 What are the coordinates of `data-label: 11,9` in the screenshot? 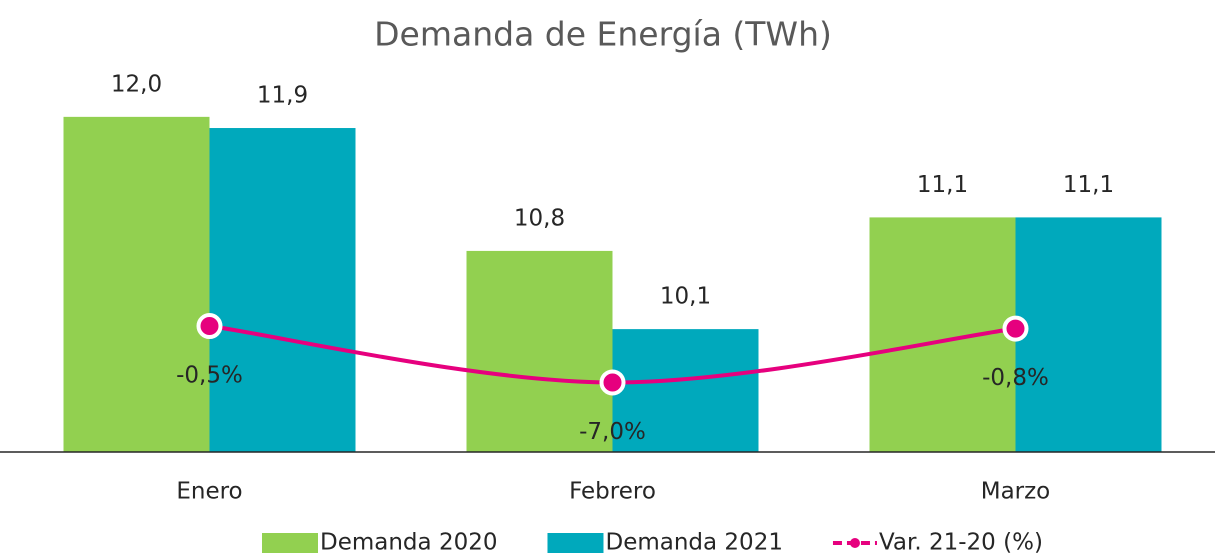 It's located at (282, 96).